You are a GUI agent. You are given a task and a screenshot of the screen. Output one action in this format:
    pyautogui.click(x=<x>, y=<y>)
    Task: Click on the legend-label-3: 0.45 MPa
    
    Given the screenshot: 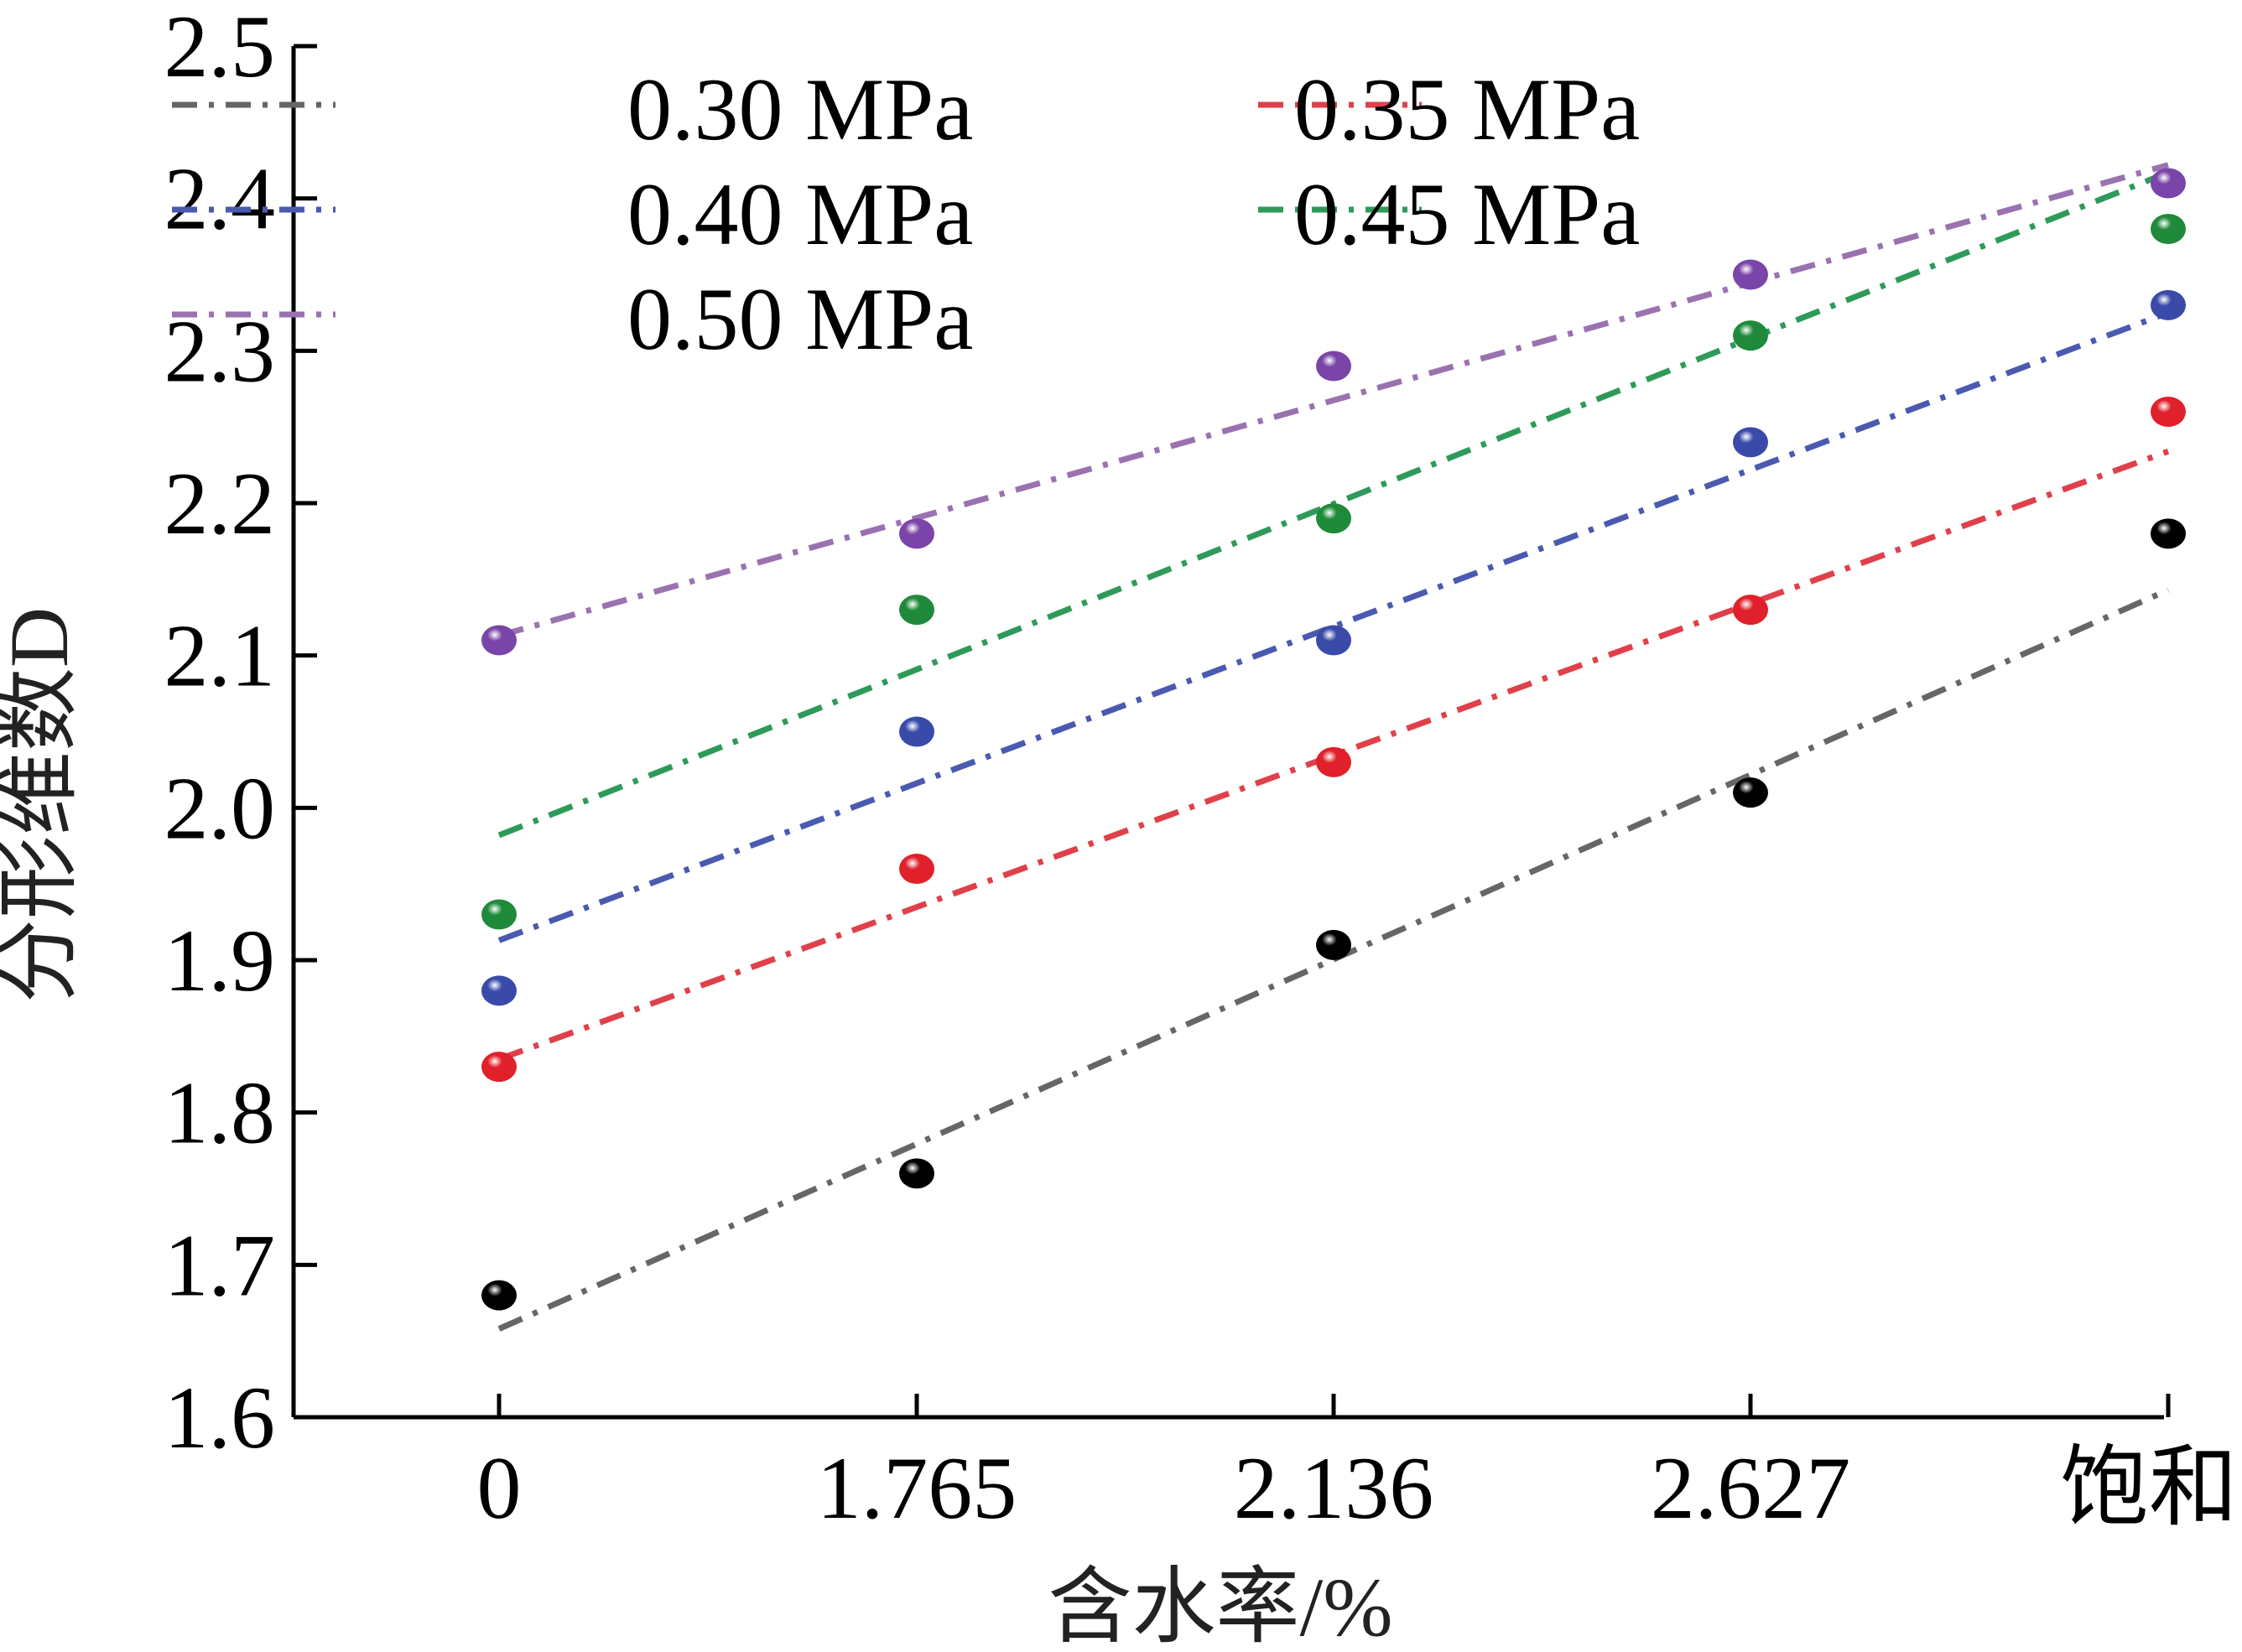 What is the action you would take?
    pyautogui.click(x=1467, y=214)
    